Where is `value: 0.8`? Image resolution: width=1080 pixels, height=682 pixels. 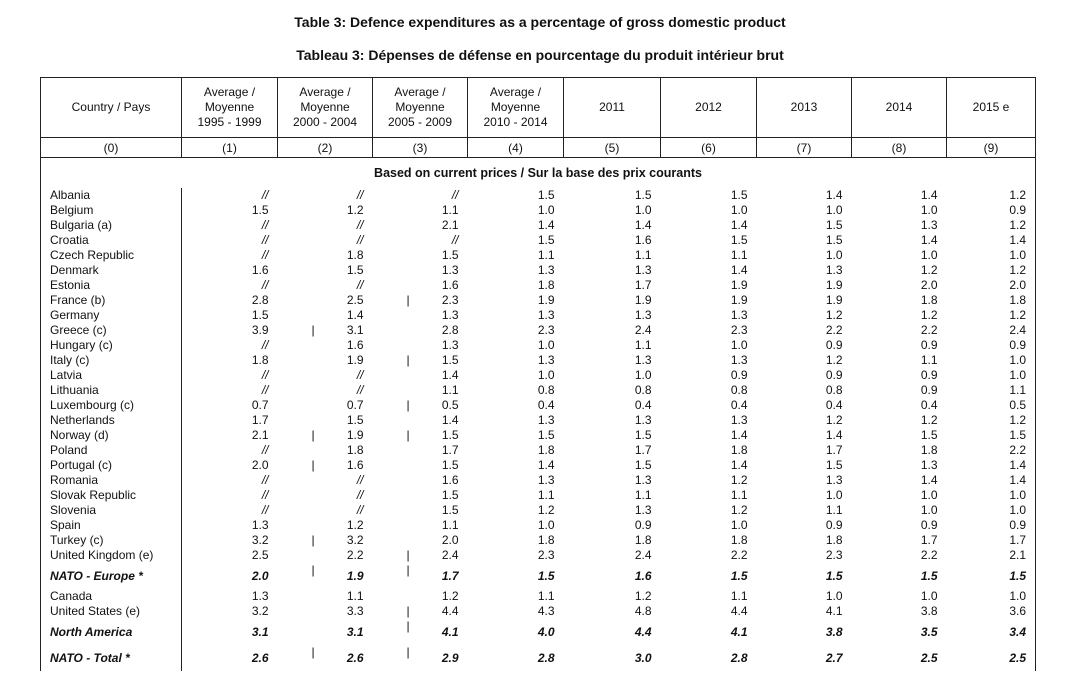 value: 0.8 is located at coordinates (834, 390).